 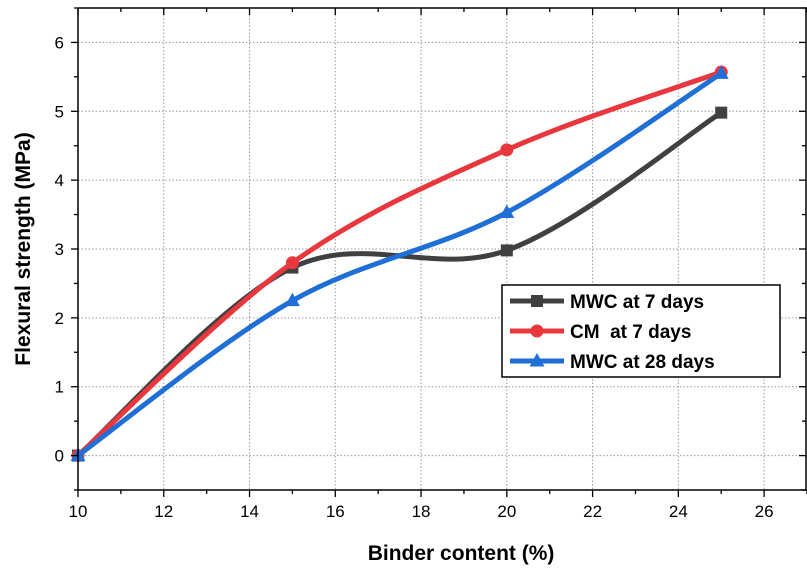 I want to click on y-tick-label: 3, so click(x=59, y=249).